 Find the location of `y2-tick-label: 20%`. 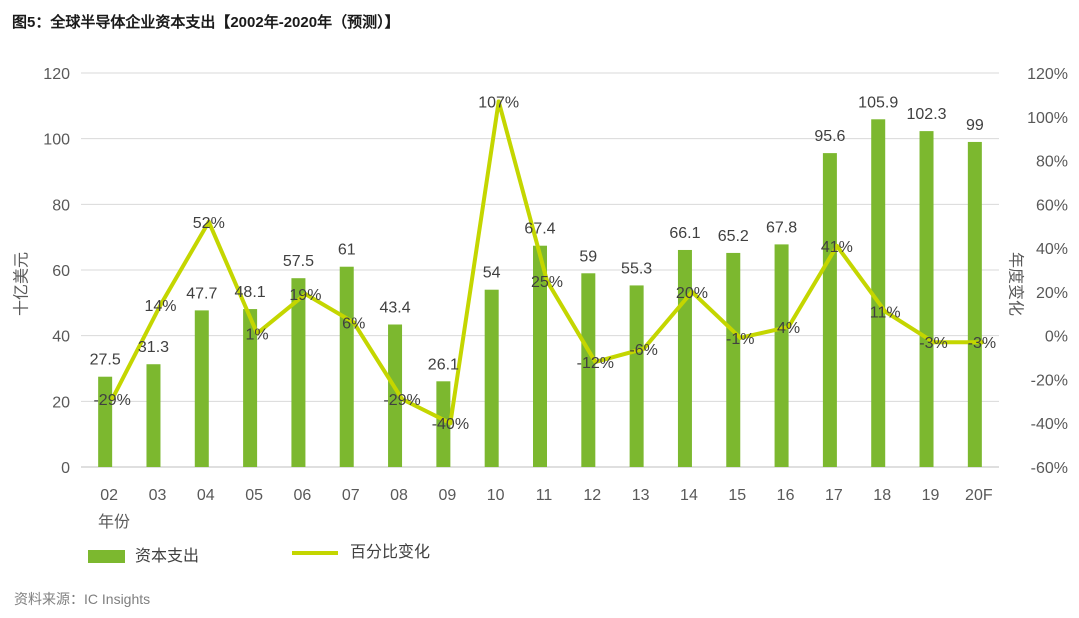

y2-tick-label: 20% is located at coordinates (1052, 293).